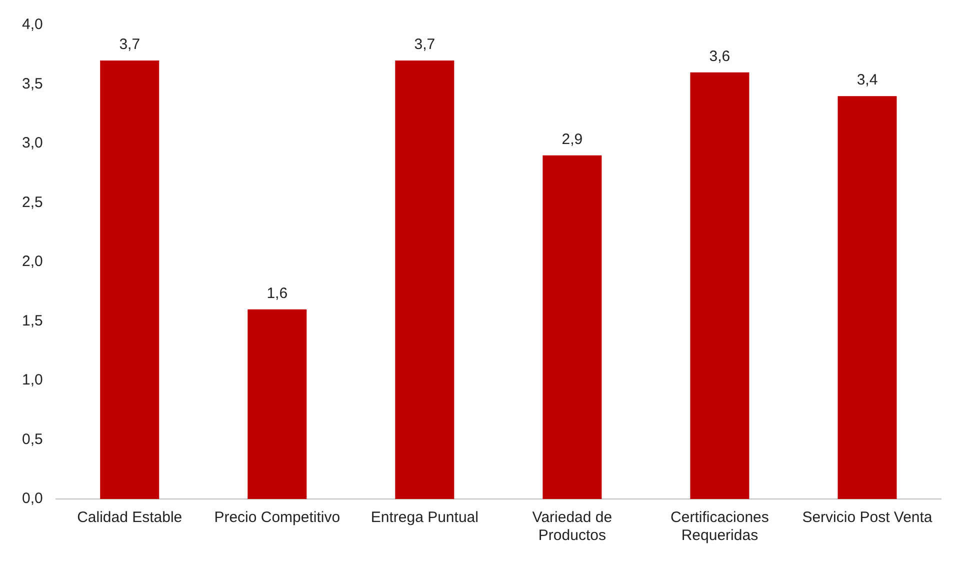  I want to click on data-label: 1,6, so click(277, 293).